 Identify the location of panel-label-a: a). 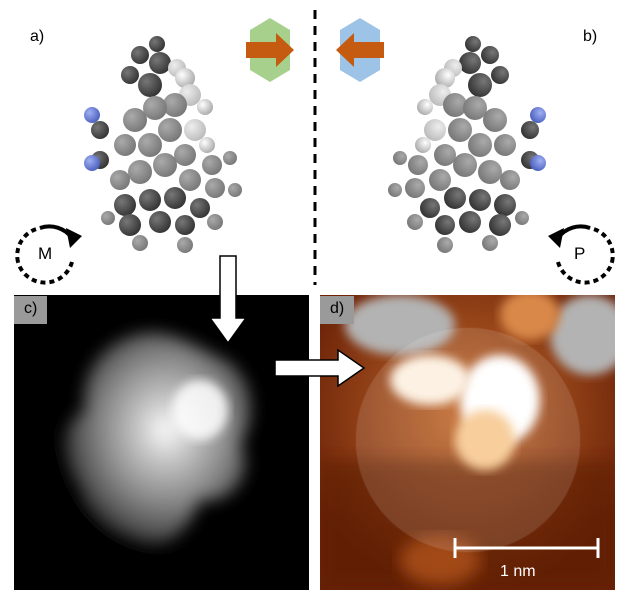
(37, 36).